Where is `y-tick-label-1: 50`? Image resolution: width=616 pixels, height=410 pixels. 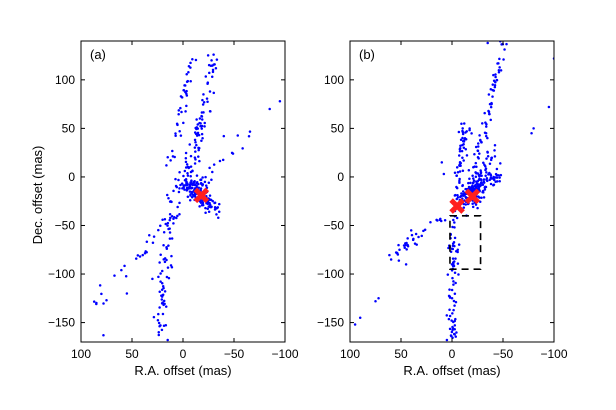
y-tick-label-1: 50 is located at coordinates (69, 128).